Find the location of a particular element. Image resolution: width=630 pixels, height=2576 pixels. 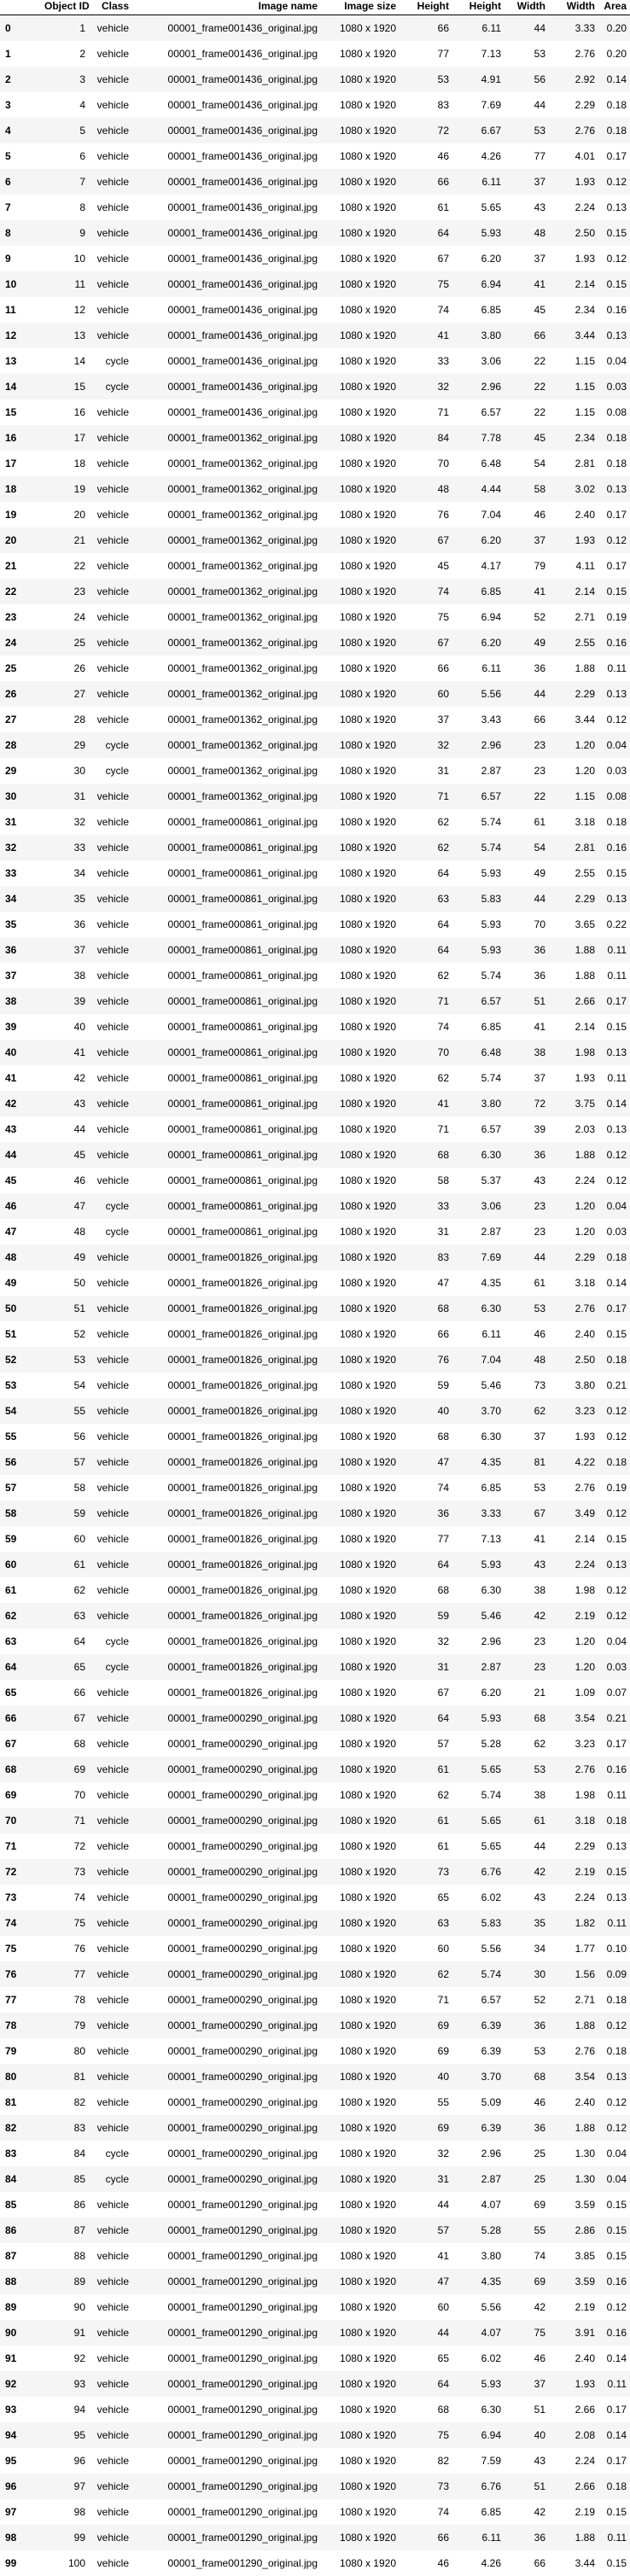

width-pct-cell: 4.22 is located at coordinates (574, 1462).